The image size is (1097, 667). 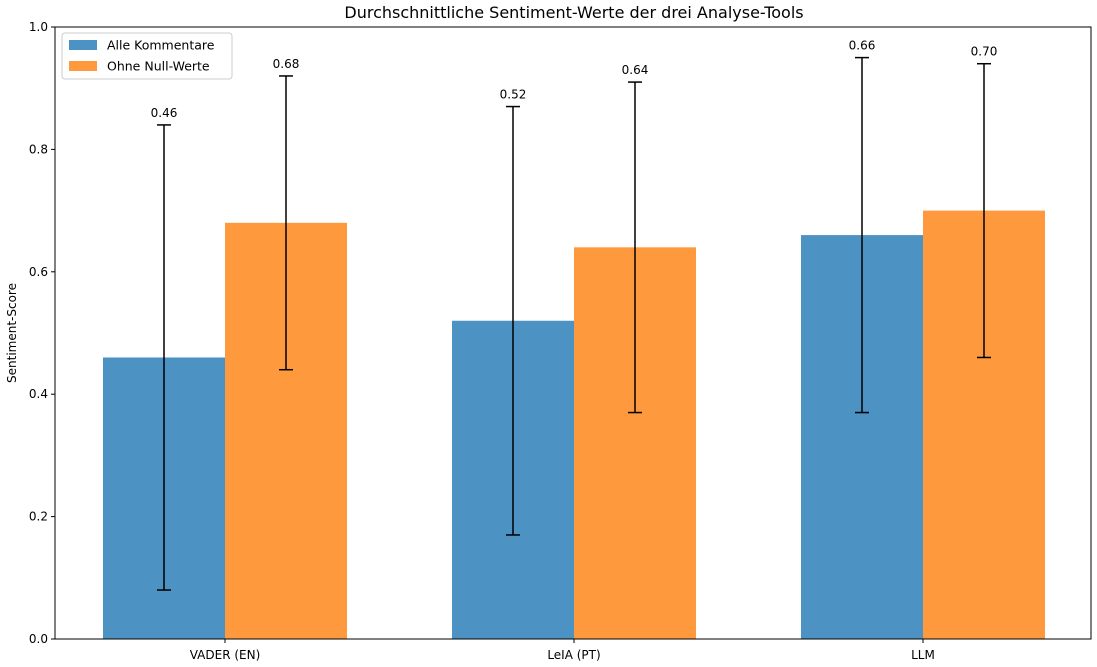 What do you see at coordinates (158, 66) in the screenshot?
I see `legend-label-1: Ohne Null-Werte` at bounding box center [158, 66].